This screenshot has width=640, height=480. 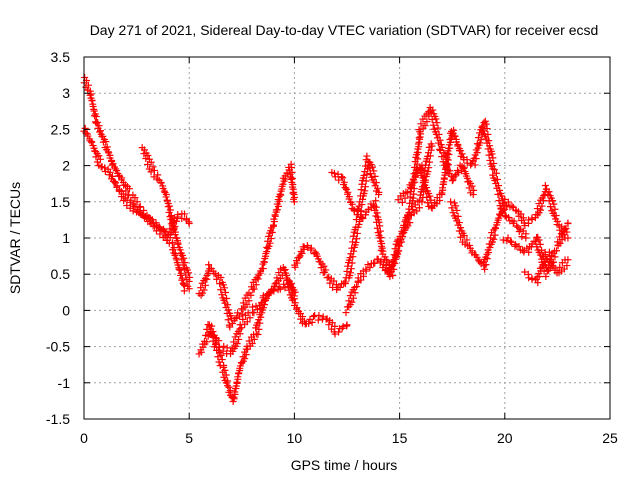 What do you see at coordinates (61, 57) in the screenshot?
I see `y-tick-label: 3.5` at bounding box center [61, 57].